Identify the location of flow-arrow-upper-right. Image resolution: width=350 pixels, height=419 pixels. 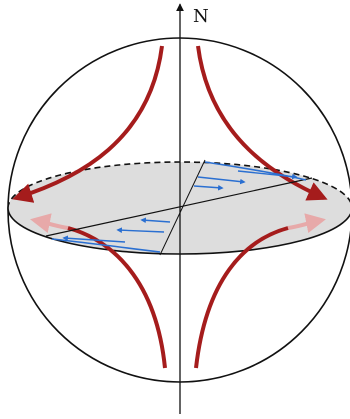
(262, 123).